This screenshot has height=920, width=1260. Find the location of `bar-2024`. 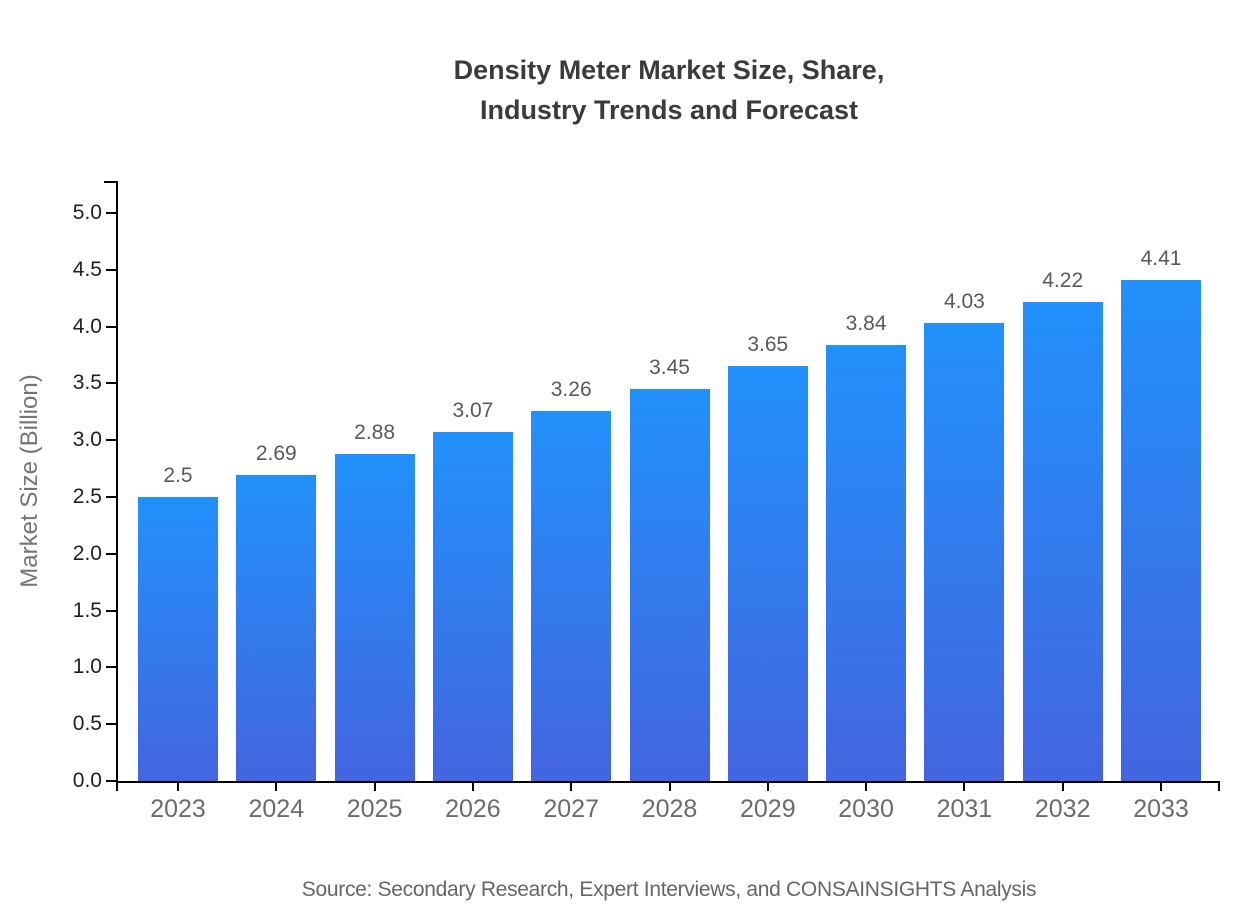

bar-2024 is located at coordinates (276, 628).